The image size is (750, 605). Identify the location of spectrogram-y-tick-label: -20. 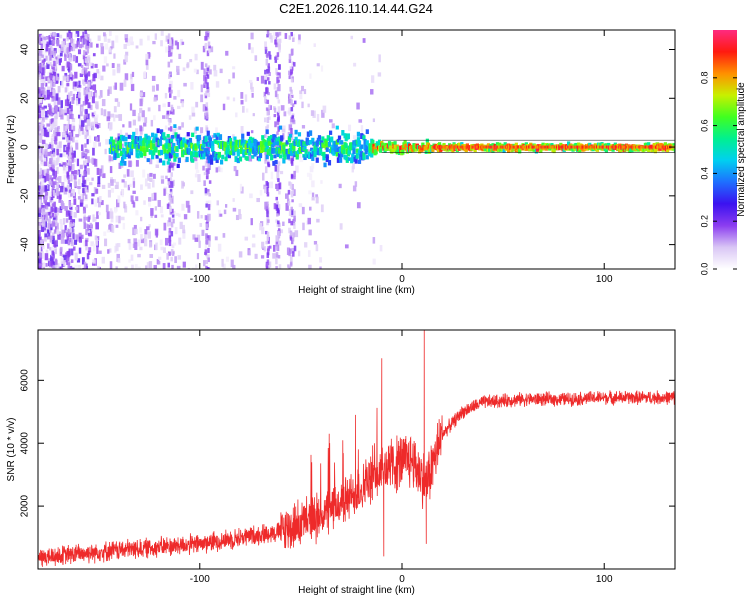
(25, 195).